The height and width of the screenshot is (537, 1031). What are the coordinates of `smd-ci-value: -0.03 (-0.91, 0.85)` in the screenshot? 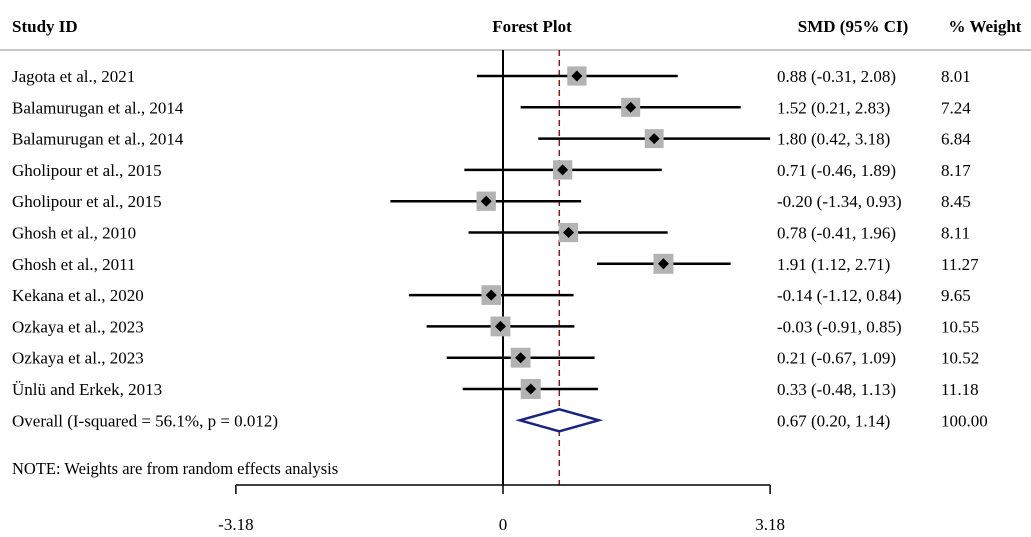 It's located at (839, 326).